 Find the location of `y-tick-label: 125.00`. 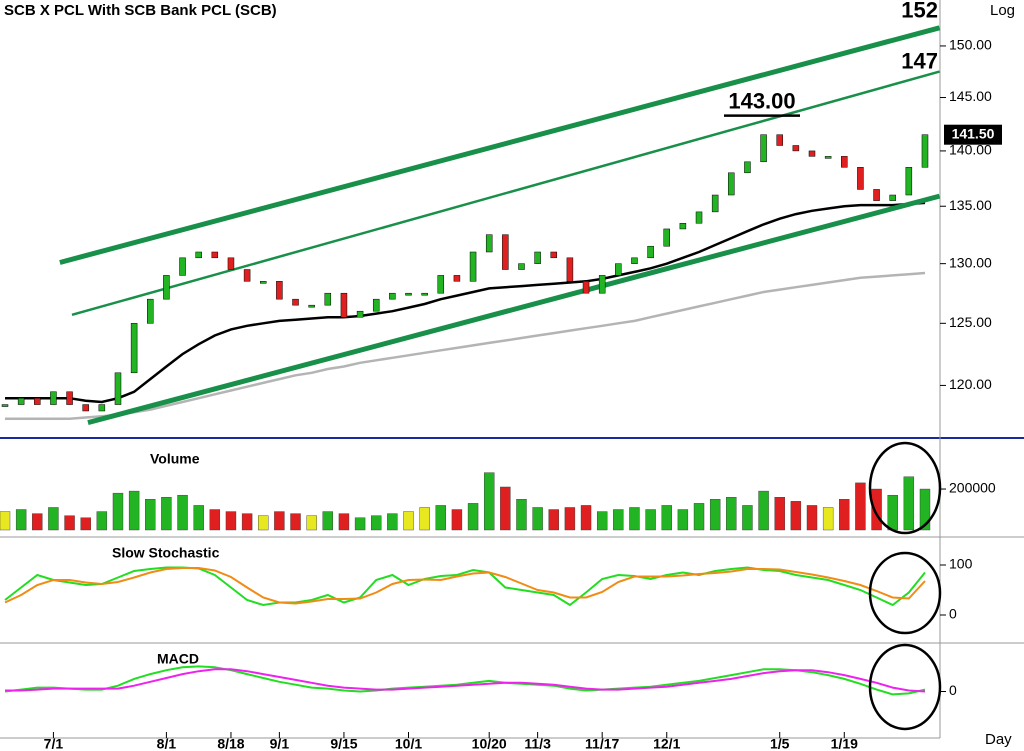

y-tick-label: 125.00 is located at coordinates (970, 322).